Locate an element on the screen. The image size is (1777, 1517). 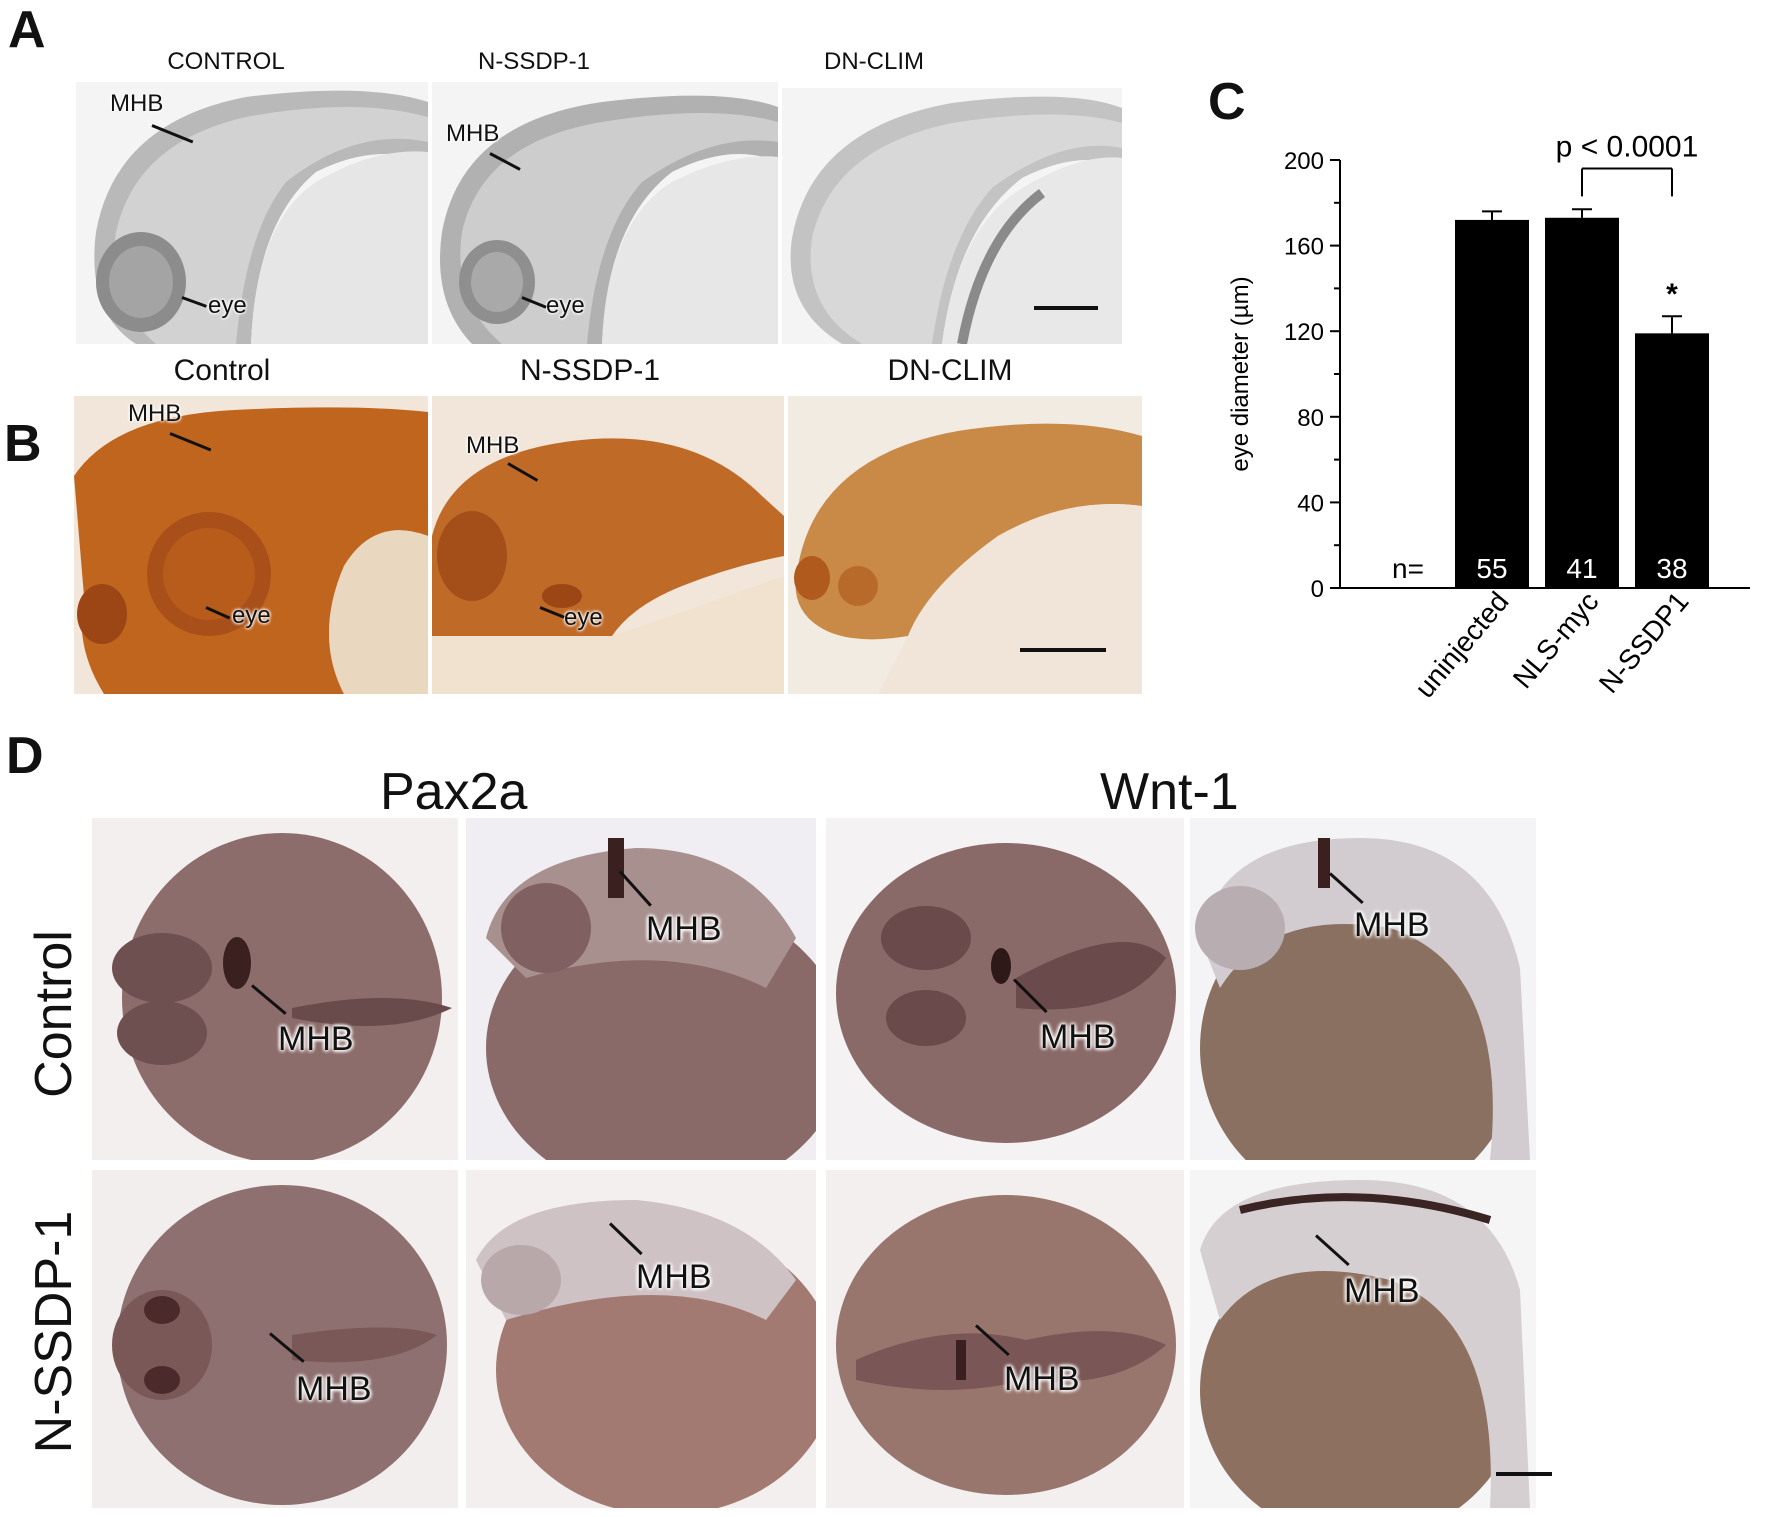
panel-a-image-nssdp1 is located at coordinates (605, 213).